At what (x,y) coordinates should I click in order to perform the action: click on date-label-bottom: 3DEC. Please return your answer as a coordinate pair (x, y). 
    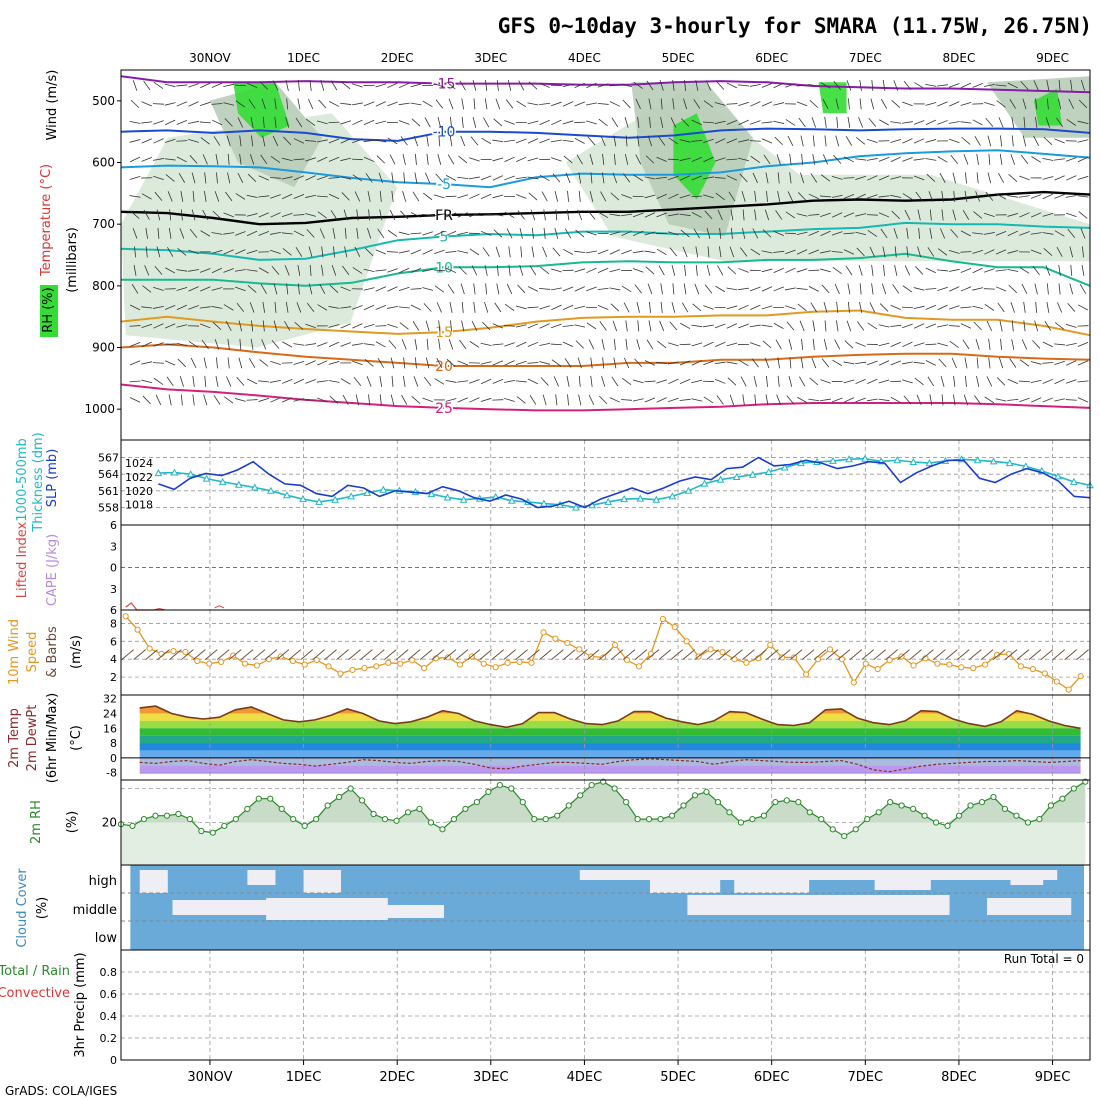
    Looking at the image, I should click on (491, 1077).